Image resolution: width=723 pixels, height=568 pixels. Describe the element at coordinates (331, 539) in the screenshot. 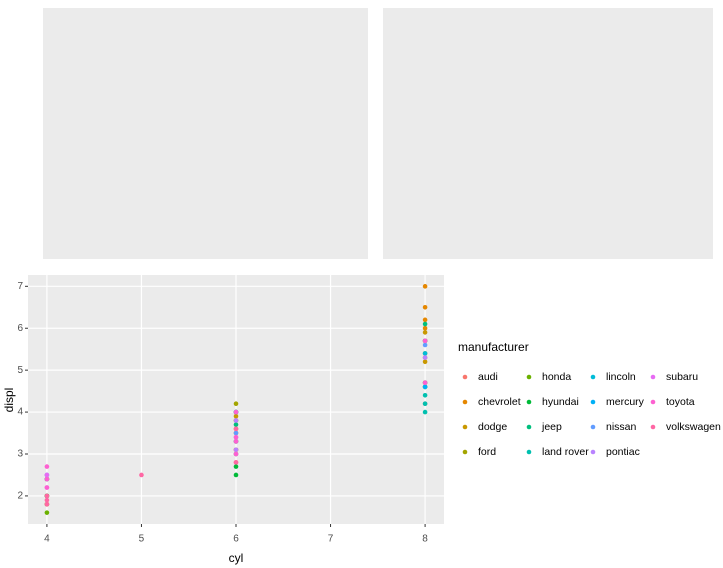

I see `x-tick-label: 7` at that location.